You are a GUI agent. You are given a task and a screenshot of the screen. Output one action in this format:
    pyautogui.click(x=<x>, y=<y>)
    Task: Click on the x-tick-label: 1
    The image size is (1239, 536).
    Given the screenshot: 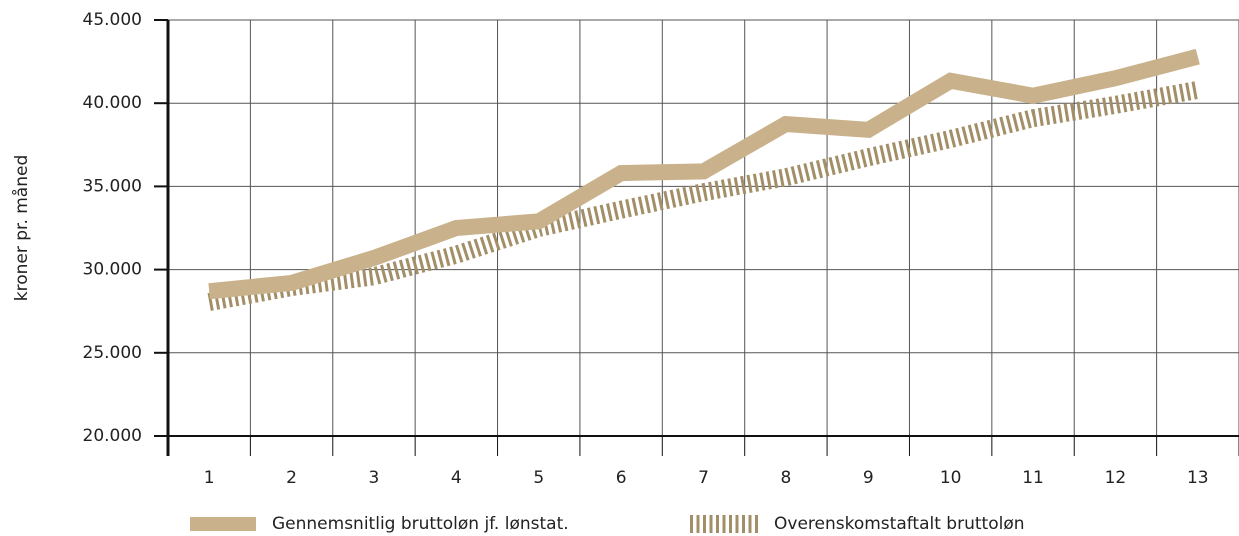 What is the action you would take?
    pyautogui.click(x=209, y=478)
    